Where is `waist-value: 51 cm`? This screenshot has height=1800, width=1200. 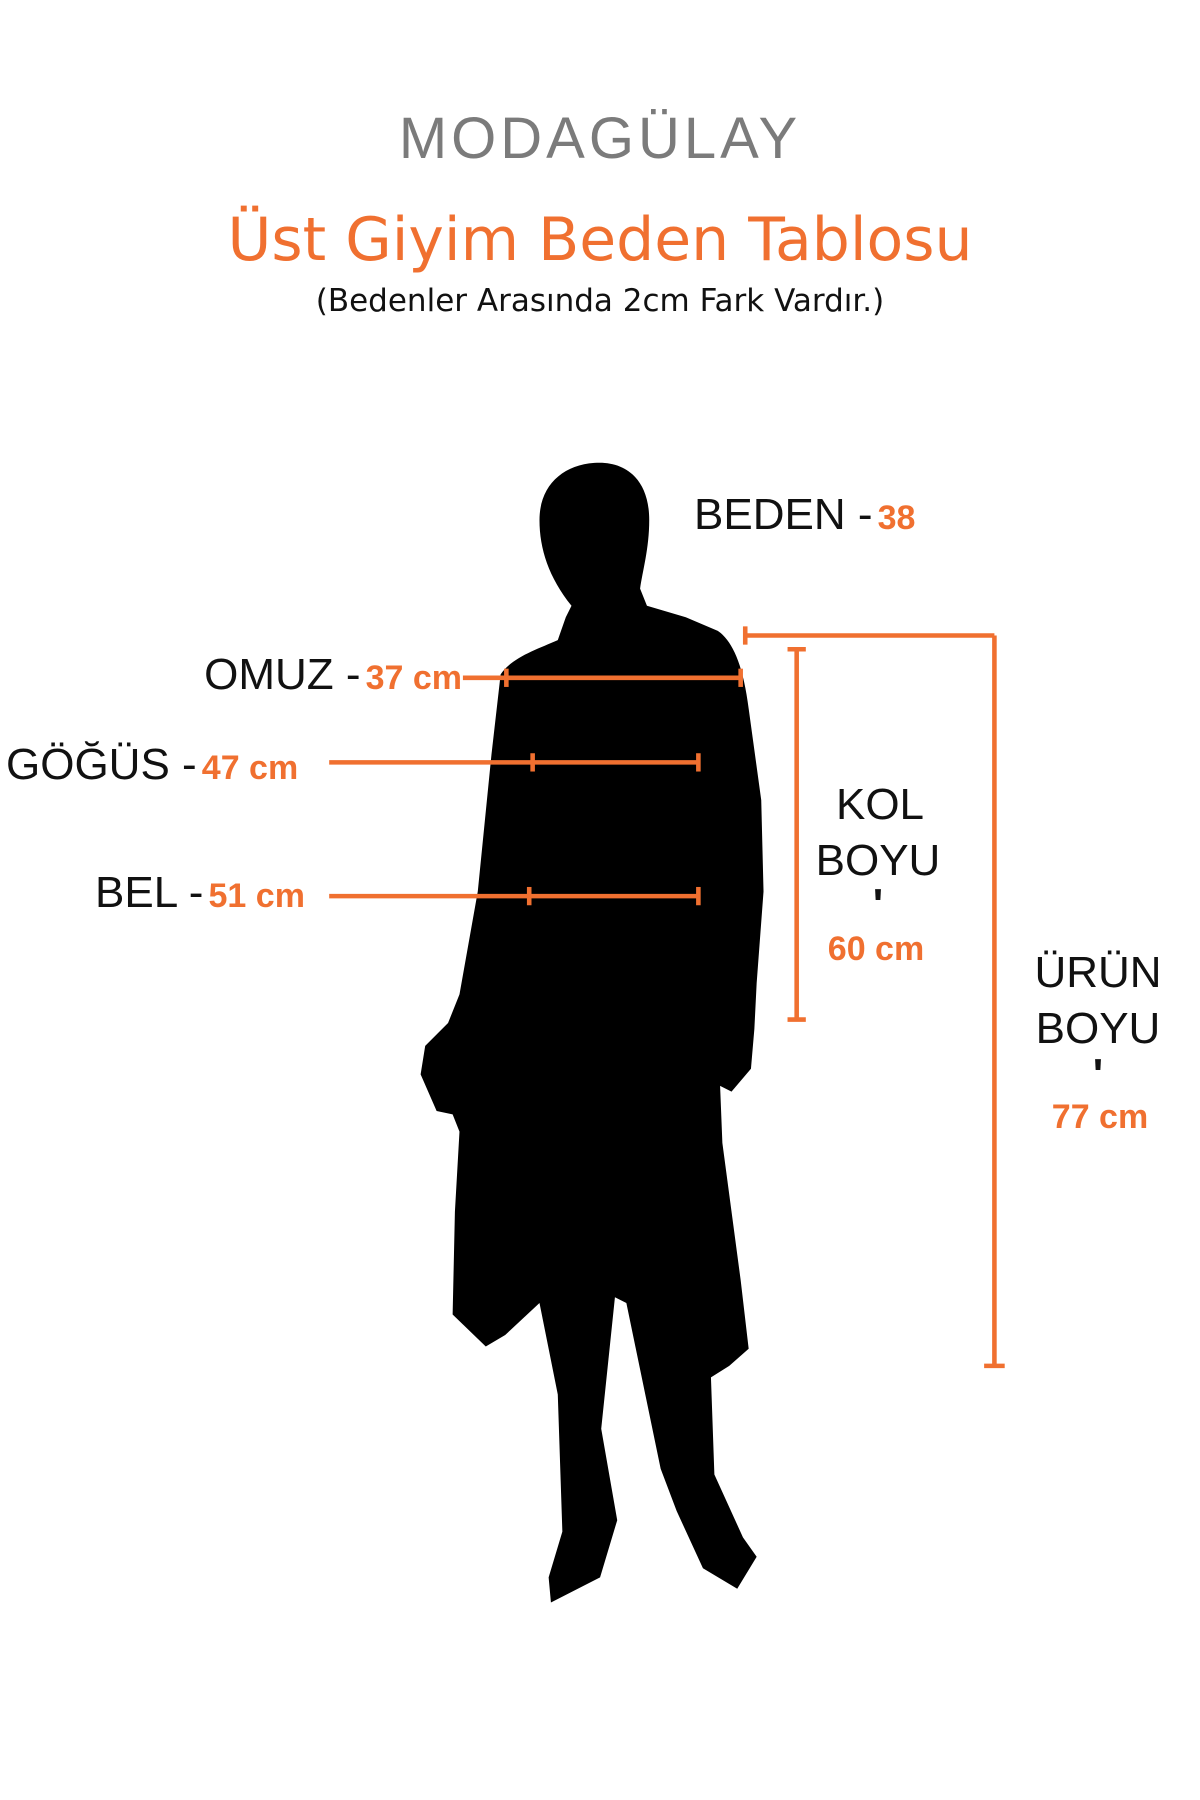 waist-value: 51 cm is located at coordinates (256, 896).